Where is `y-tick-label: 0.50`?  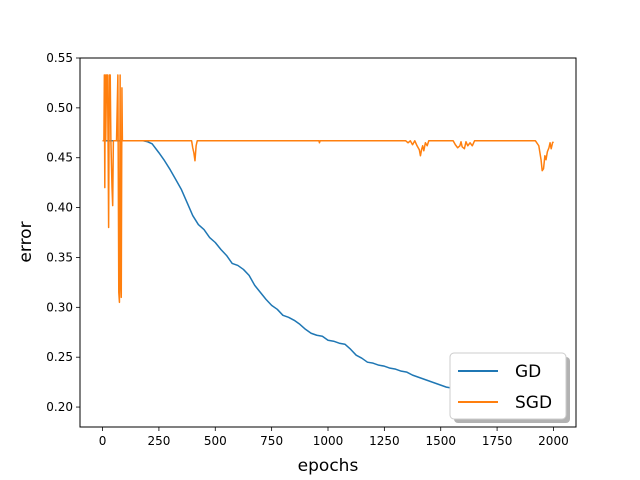
y-tick-label: 0.50 is located at coordinates (59, 108).